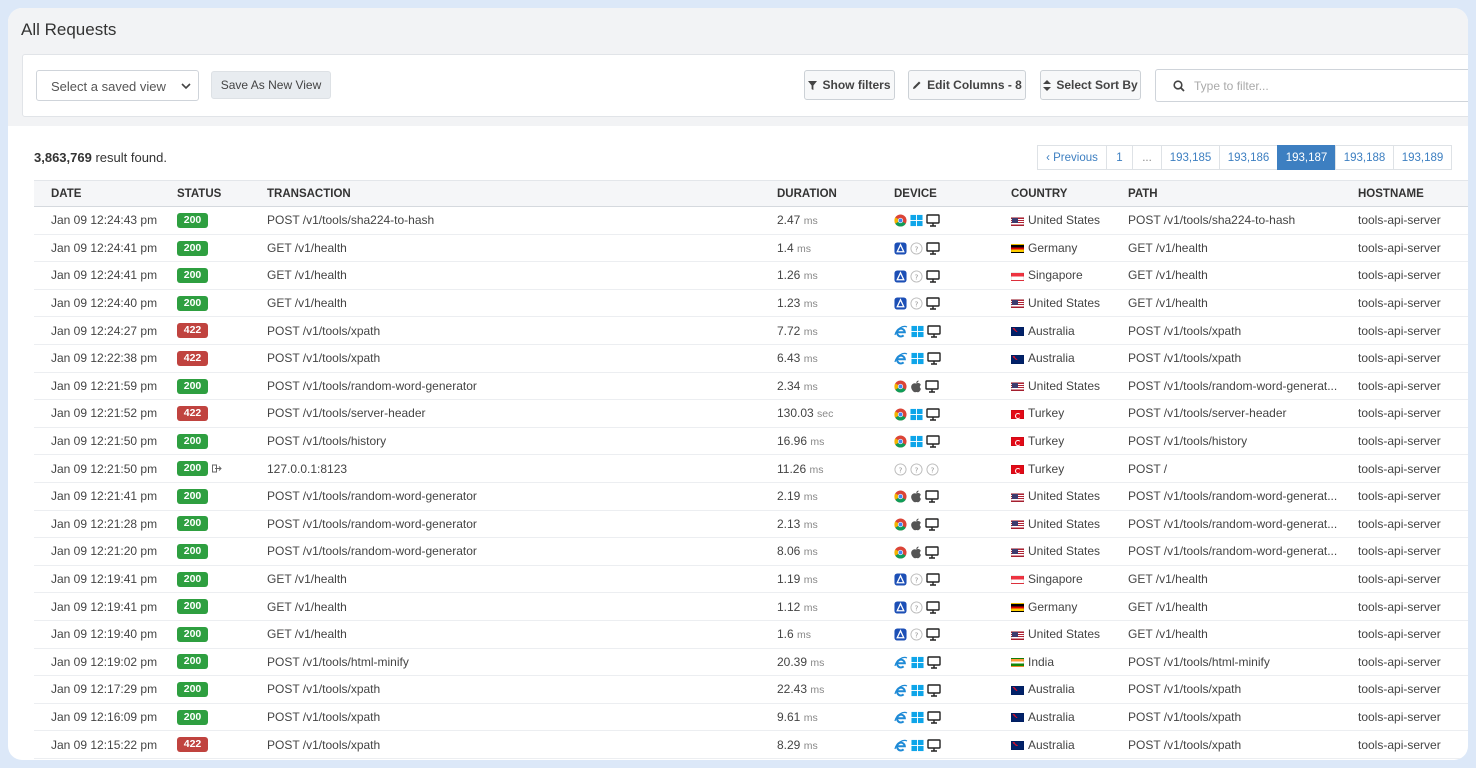 This screenshot has height=768, width=1476. Describe the element at coordinates (818, 579) in the screenshot. I see `duration-cell: 1.19 ms` at that location.